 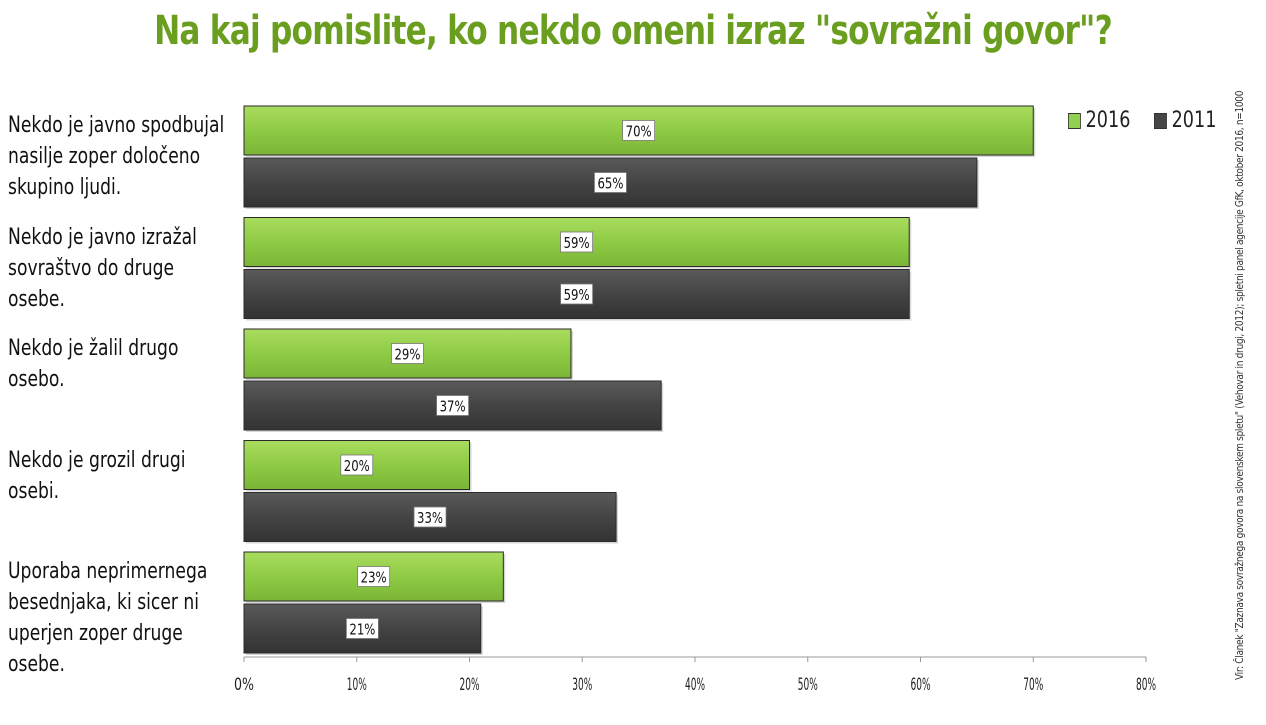 I want to click on data-label-2011-1: 59%, so click(x=577, y=295).